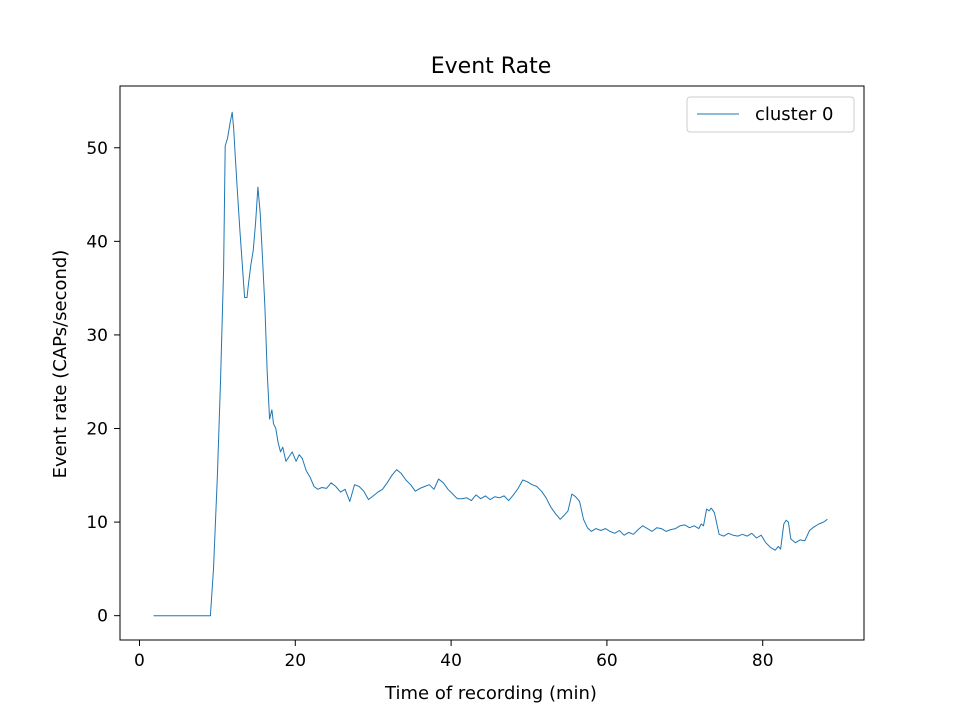 The image size is (960, 725). What do you see at coordinates (97, 430) in the screenshot?
I see `y-tick-label: 20` at bounding box center [97, 430].